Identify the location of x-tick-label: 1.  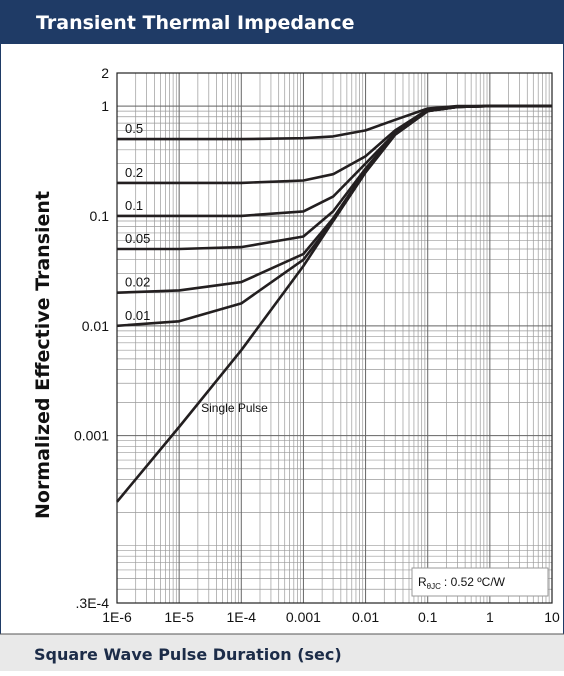
(490, 617).